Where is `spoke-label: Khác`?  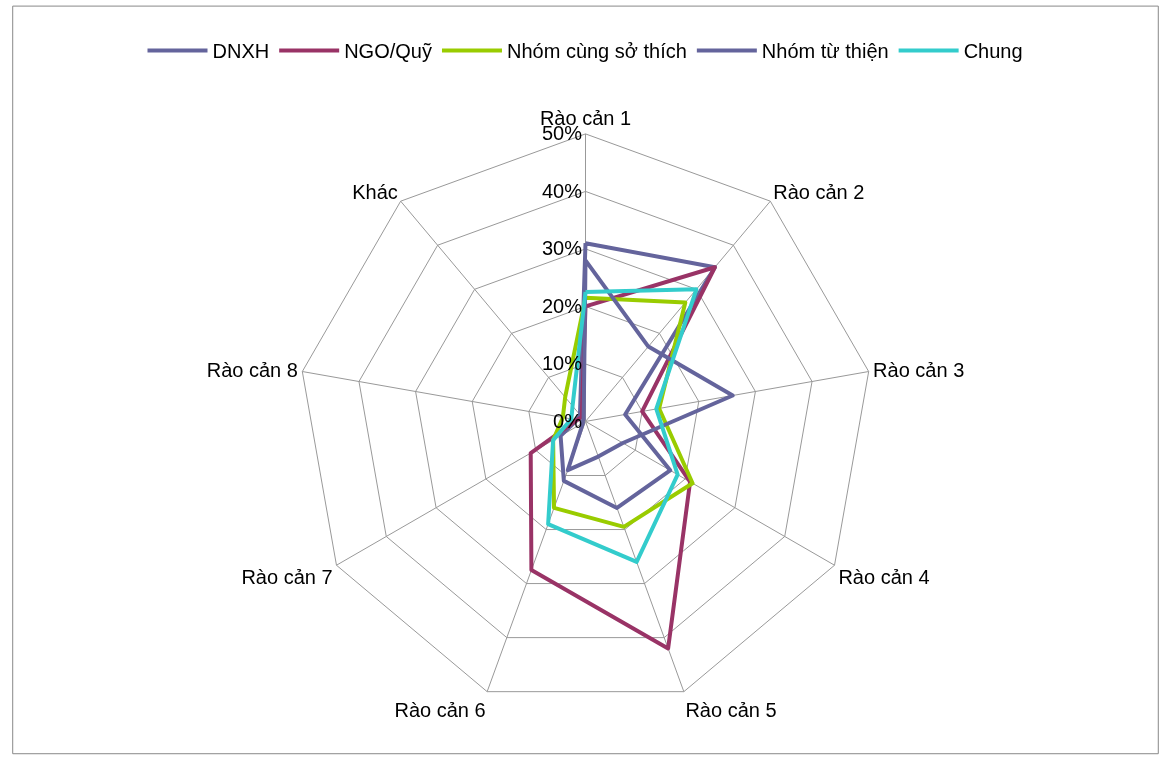 spoke-label: Khác is located at coordinates (375, 192).